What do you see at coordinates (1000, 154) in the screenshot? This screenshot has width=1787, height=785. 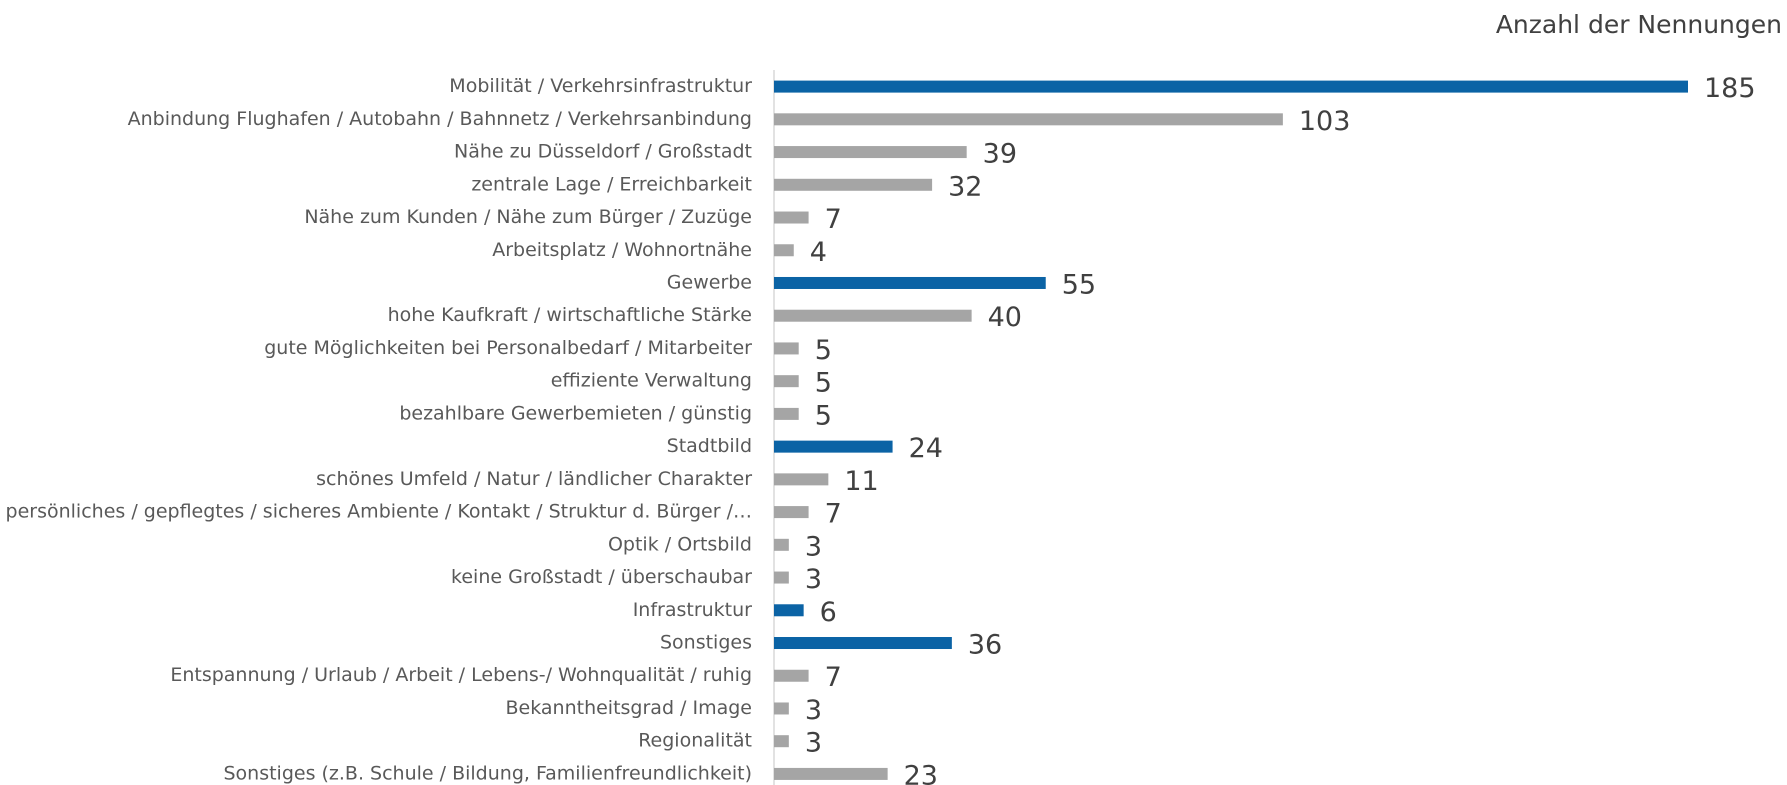 I see `value-label: 39` at bounding box center [1000, 154].